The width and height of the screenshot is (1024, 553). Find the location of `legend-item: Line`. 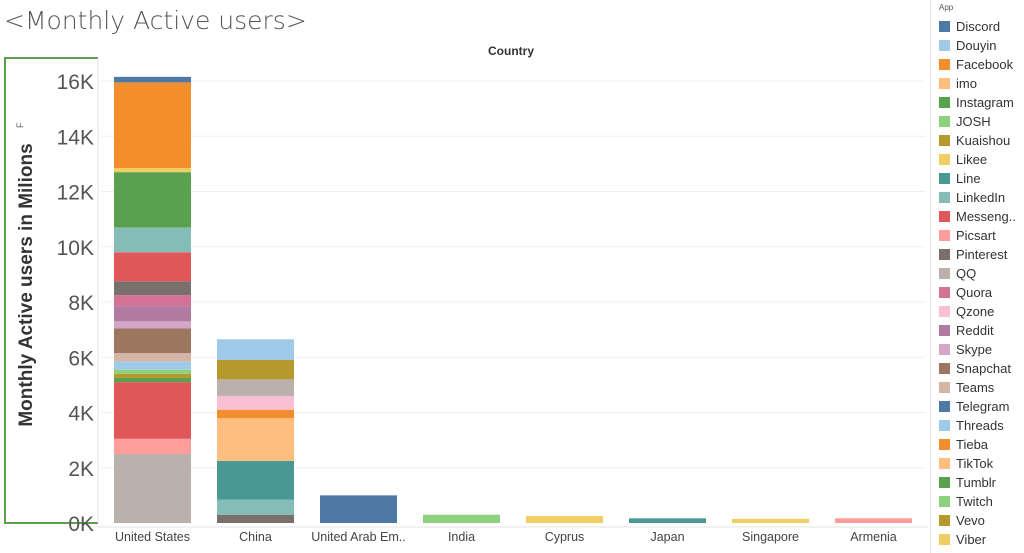

legend-item: Line is located at coordinates (977, 178).